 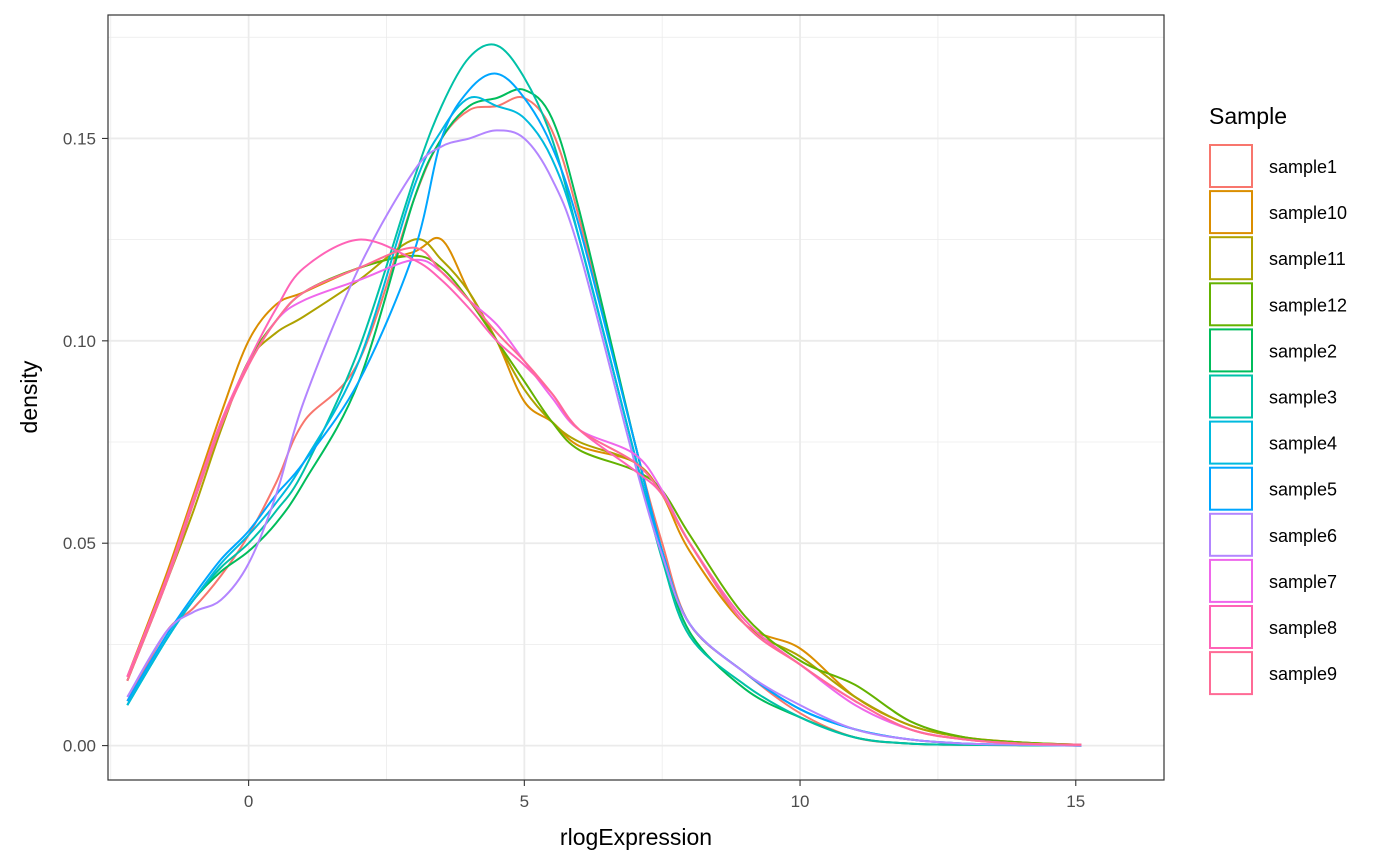 What do you see at coordinates (85, 442) in the screenshot?
I see `y-axis: 0.00 0.05 0.10 0.15` at bounding box center [85, 442].